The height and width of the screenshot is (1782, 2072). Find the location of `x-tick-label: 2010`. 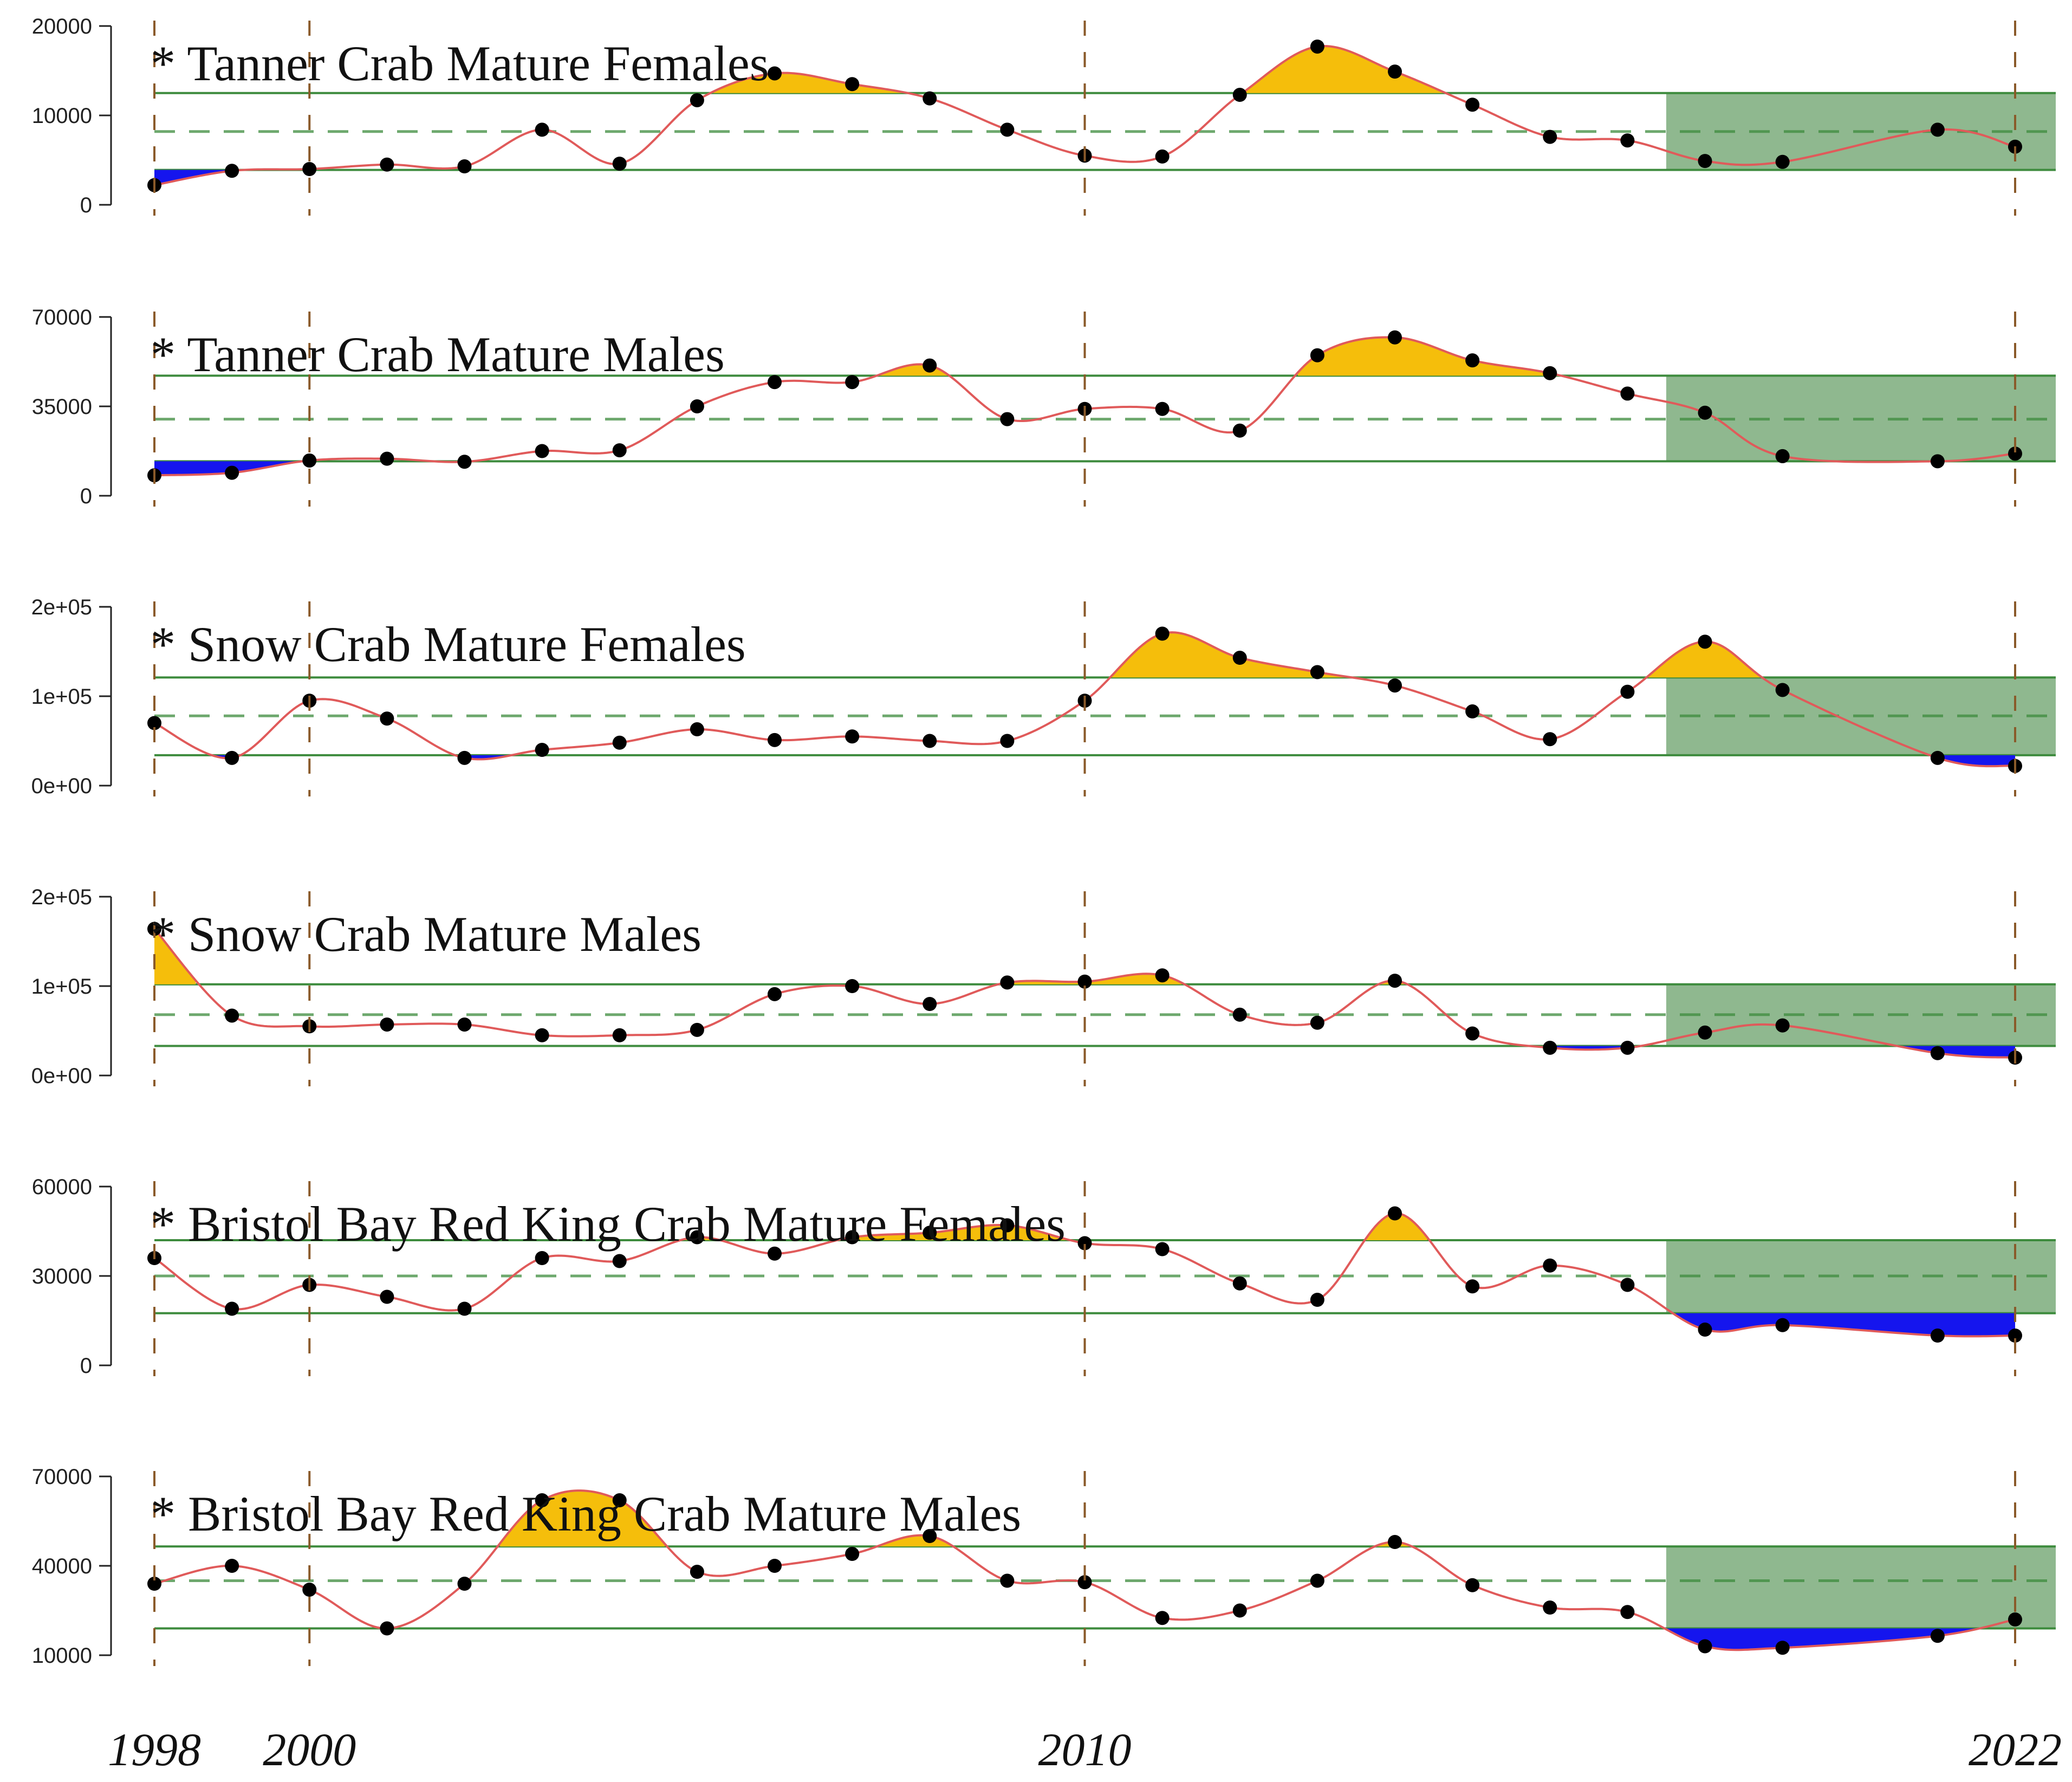

x-tick-label: 2010 is located at coordinates (1085, 1749).